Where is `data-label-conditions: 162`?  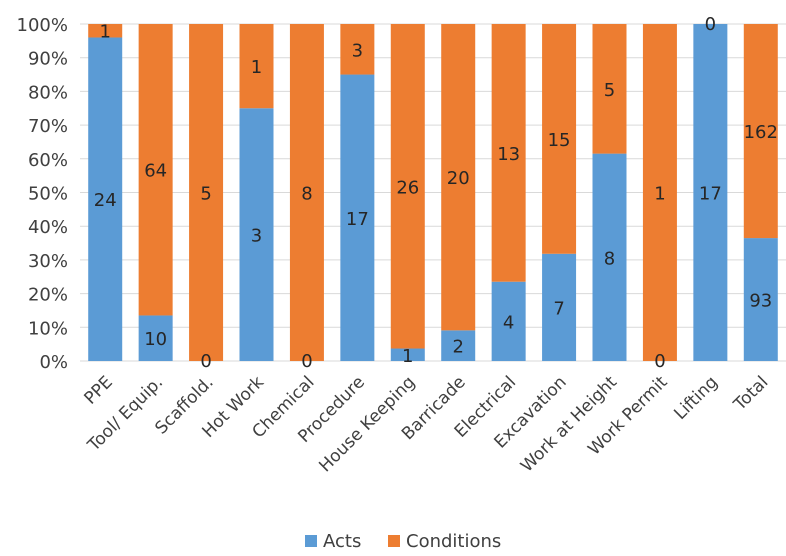
data-label-conditions: 162 is located at coordinates (761, 132).